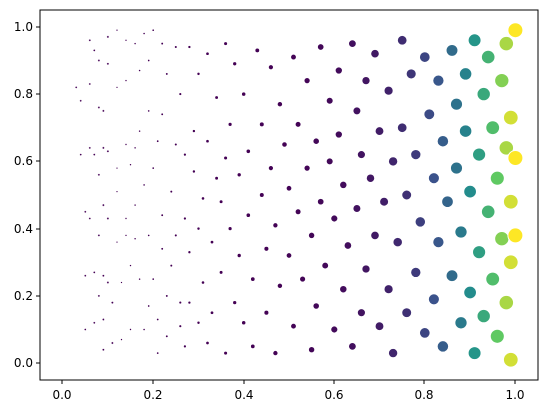 The width and height of the screenshot is (547, 413). What do you see at coordinates (23, 27) in the screenshot?
I see `y-tick-label-5: 1.0` at bounding box center [23, 27].